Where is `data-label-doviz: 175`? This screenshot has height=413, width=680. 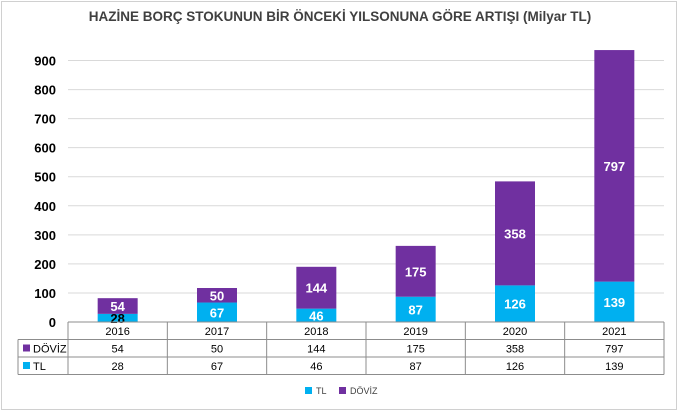 data-label-doviz: 175 is located at coordinates (416, 271).